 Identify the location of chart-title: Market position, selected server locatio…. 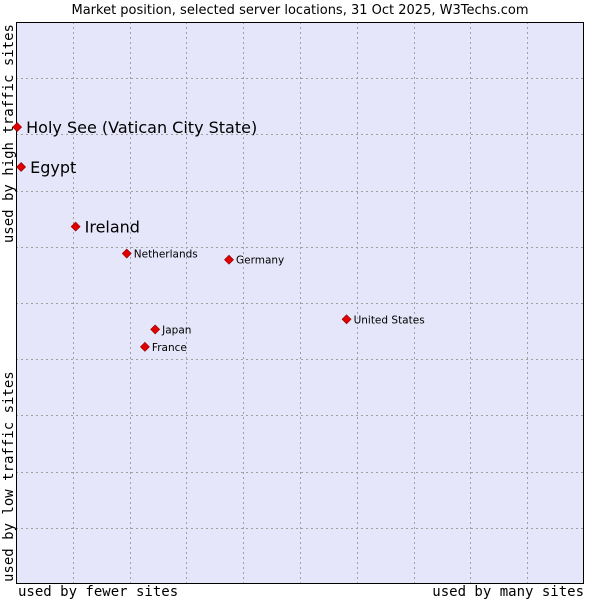
(299, 10).